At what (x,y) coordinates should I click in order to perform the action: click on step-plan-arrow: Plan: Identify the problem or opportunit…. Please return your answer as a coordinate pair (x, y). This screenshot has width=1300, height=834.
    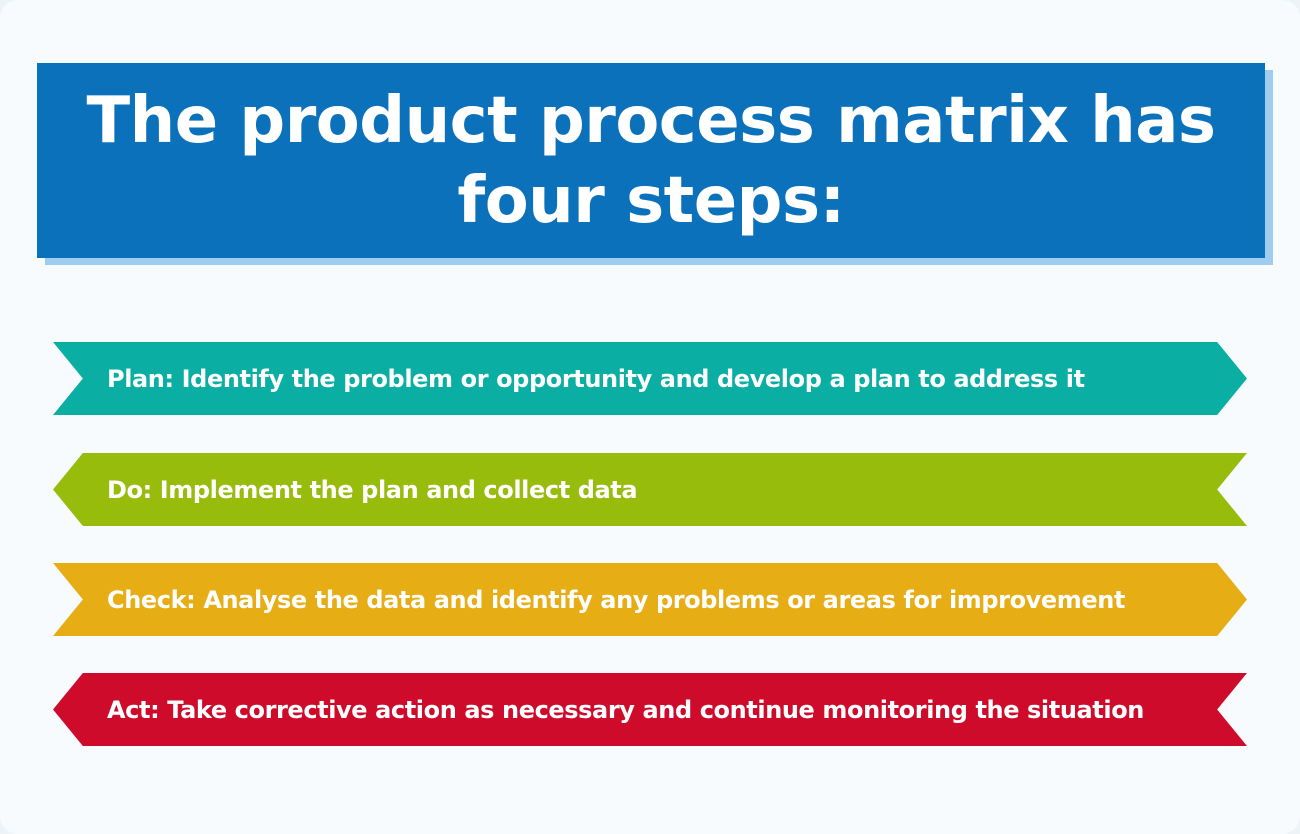
    Looking at the image, I should click on (650, 378).